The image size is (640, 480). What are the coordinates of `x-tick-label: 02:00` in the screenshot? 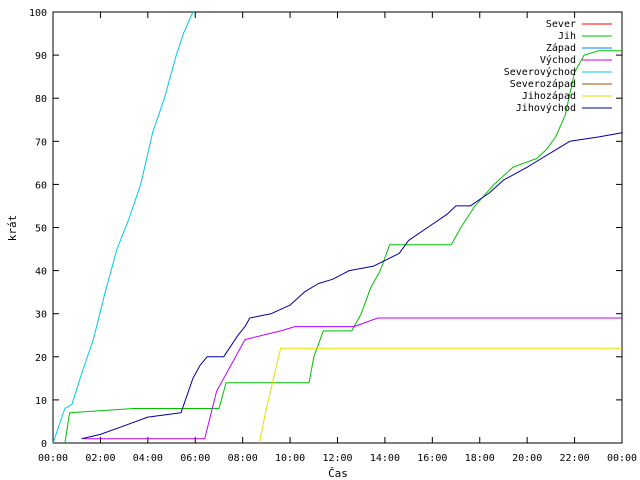 It's located at (100, 458).